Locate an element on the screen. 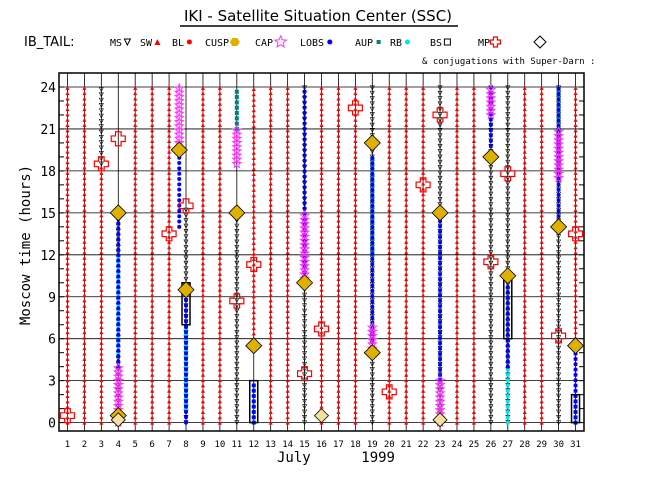 This screenshot has width=650, height=500. cusp-mark is located at coordinates (237, 213).